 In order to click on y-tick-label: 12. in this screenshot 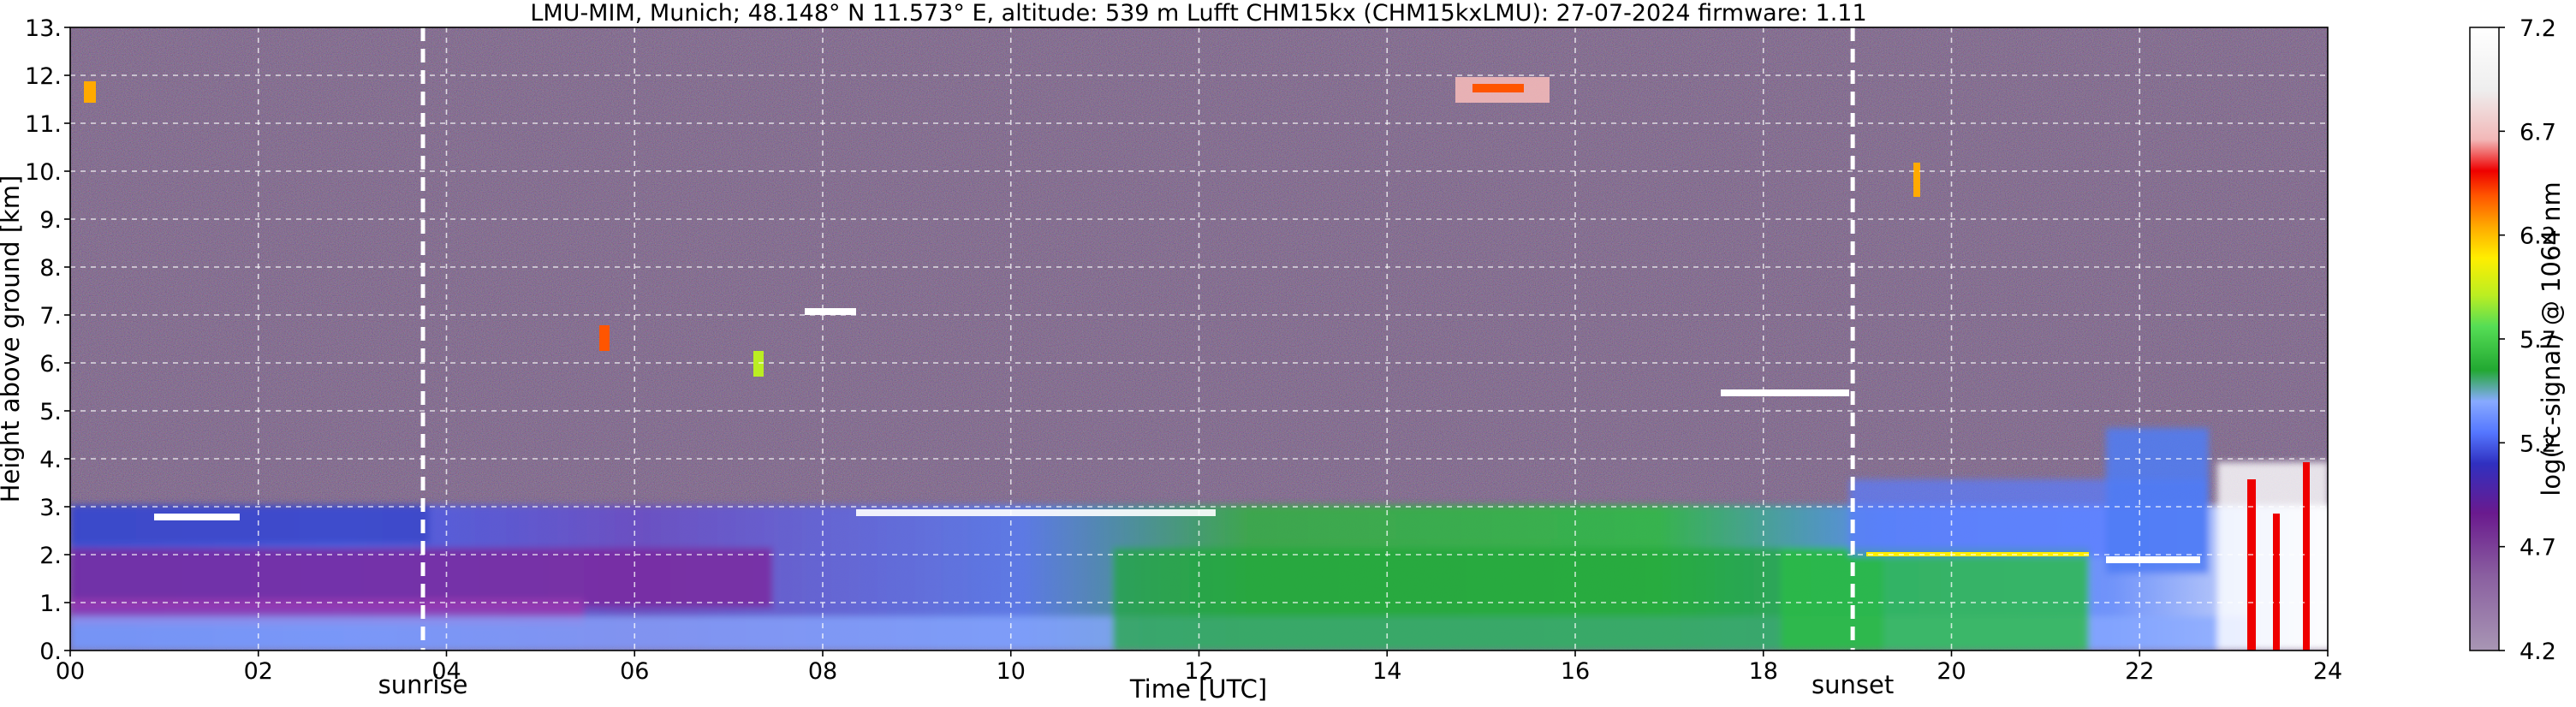, I will do `click(43, 76)`.